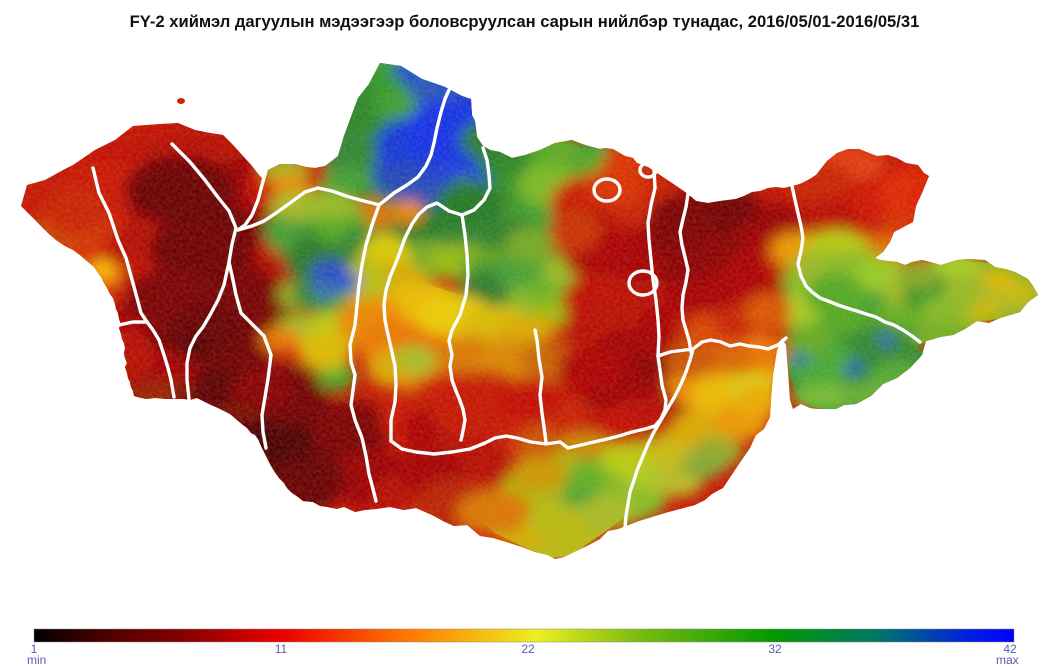 The height and width of the screenshot is (666, 1049). Describe the element at coordinates (1010, 649) in the screenshot. I see `svg-text: 42` at that location.